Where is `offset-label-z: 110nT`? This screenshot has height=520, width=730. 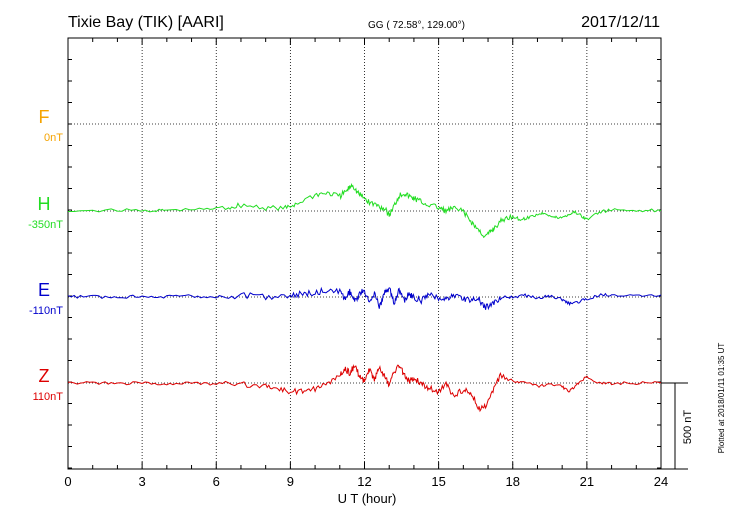 offset-label-z: 110nT is located at coordinates (48, 397).